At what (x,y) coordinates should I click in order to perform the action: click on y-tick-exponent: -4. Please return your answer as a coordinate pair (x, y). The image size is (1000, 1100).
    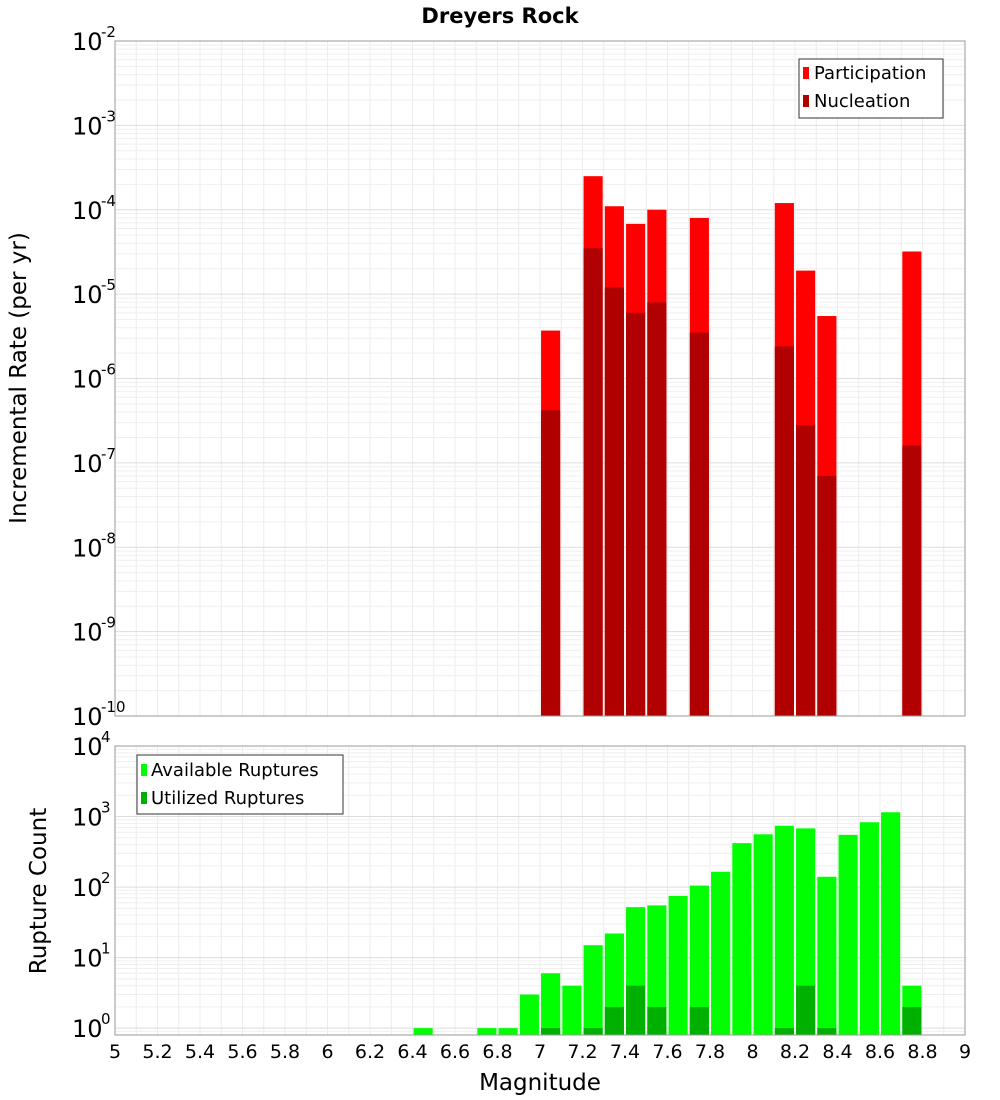
    Looking at the image, I should click on (108, 201).